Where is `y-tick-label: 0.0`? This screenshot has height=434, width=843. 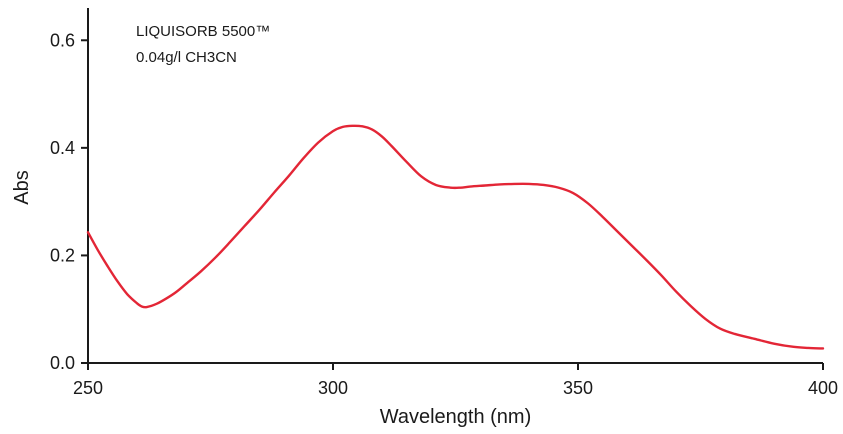
y-tick-label: 0.0 is located at coordinates (62, 363).